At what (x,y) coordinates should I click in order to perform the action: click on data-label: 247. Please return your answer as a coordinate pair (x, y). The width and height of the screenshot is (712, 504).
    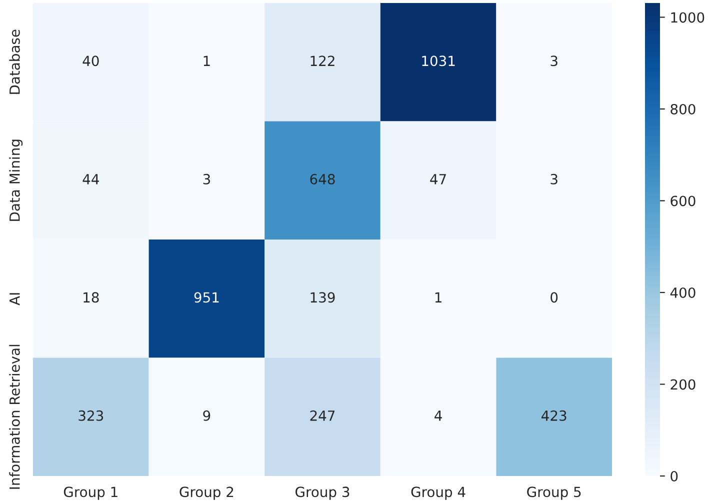
    Looking at the image, I should click on (322, 415).